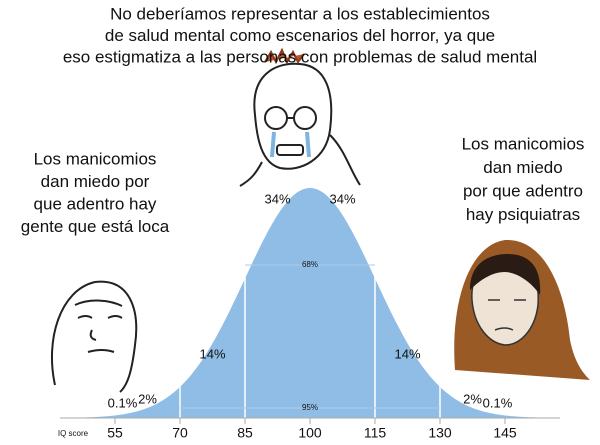 The image size is (600, 445). Describe the element at coordinates (523, 143) in the screenshot. I see `right-text-line: Los manicomios` at that location.